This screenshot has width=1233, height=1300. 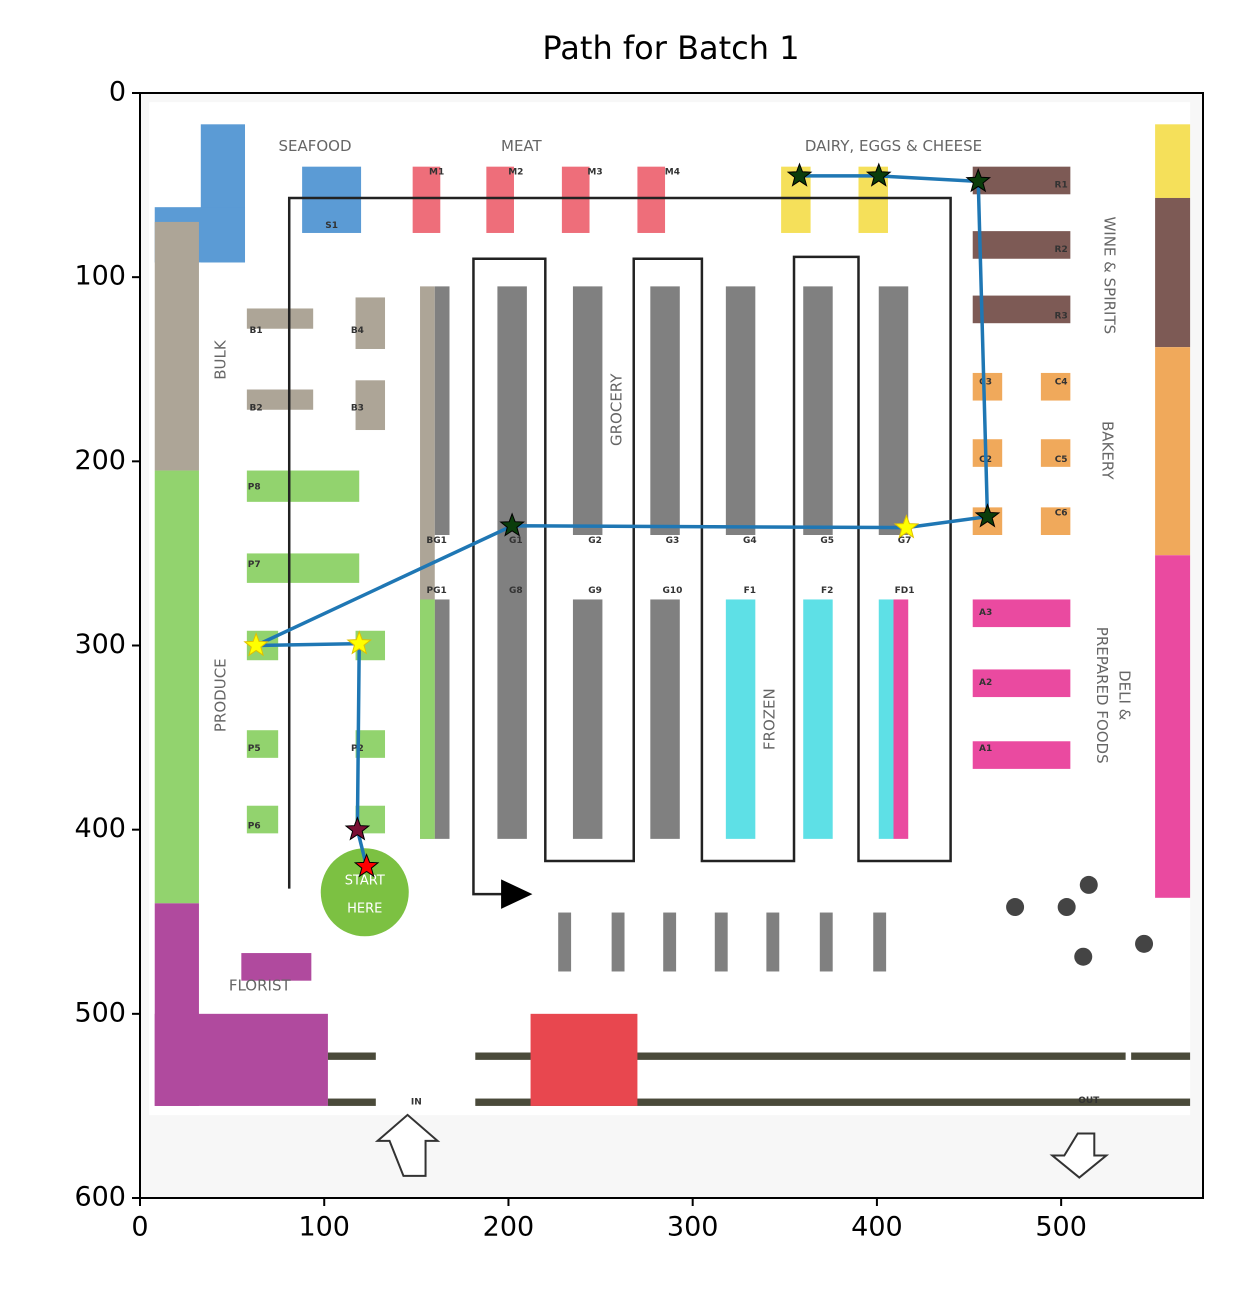 I want to click on map-label: M1, so click(x=436, y=173).